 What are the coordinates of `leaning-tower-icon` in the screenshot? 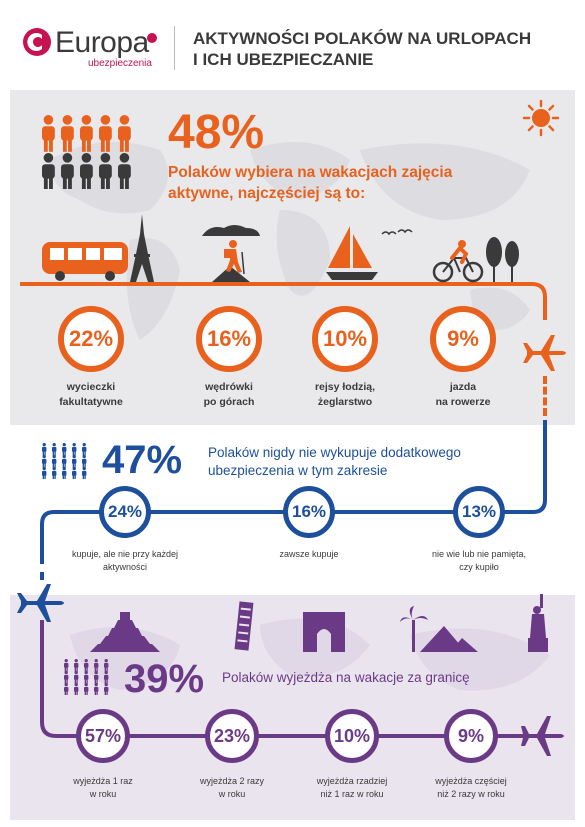 It's located at (244, 626).